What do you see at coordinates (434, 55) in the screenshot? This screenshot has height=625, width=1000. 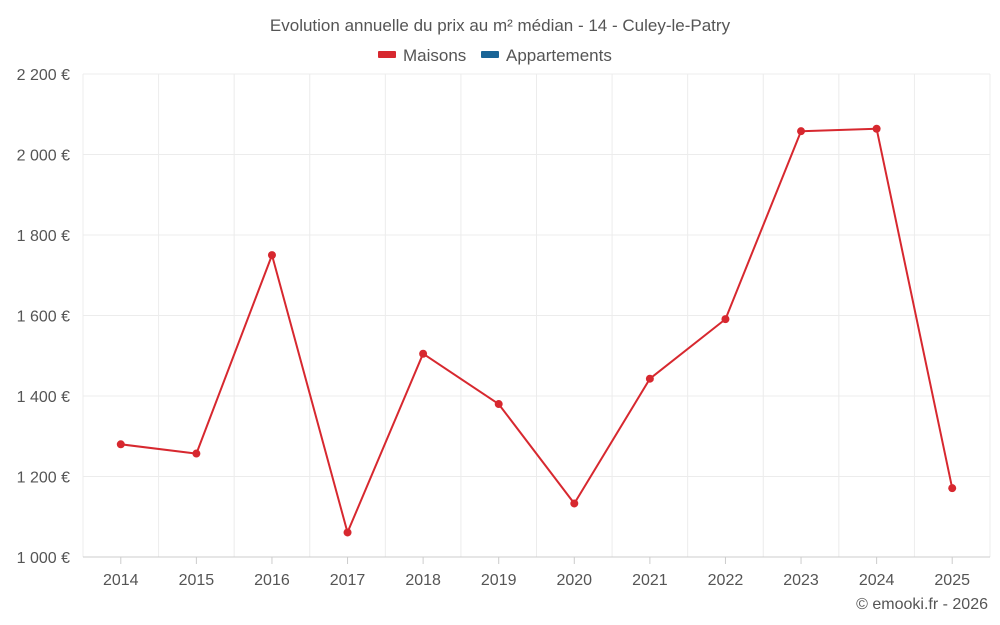 I see `legend-label-maisons: Maisons` at bounding box center [434, 55].